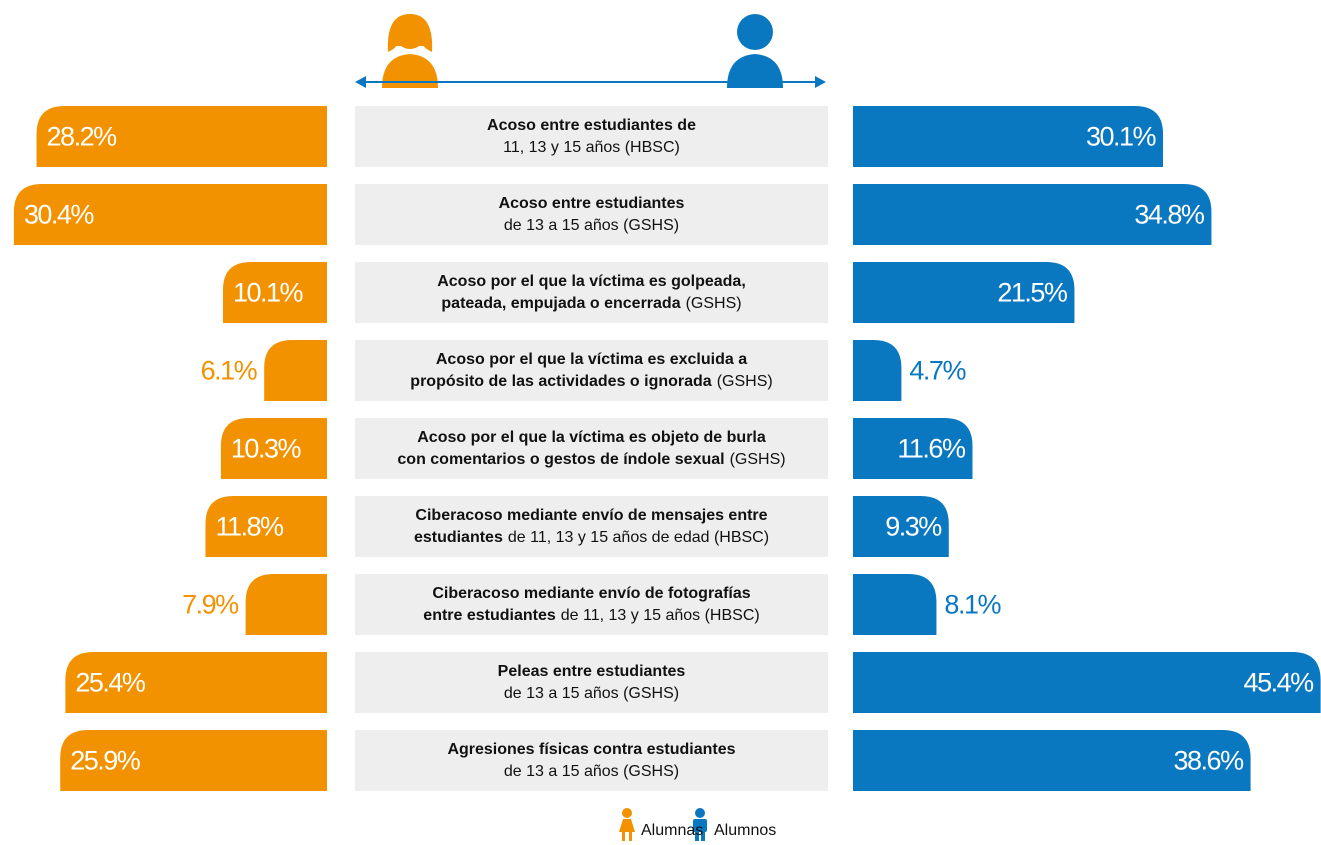  I want to click on category-label-bold: Acoso entre estudiantes, so click(592, 203).